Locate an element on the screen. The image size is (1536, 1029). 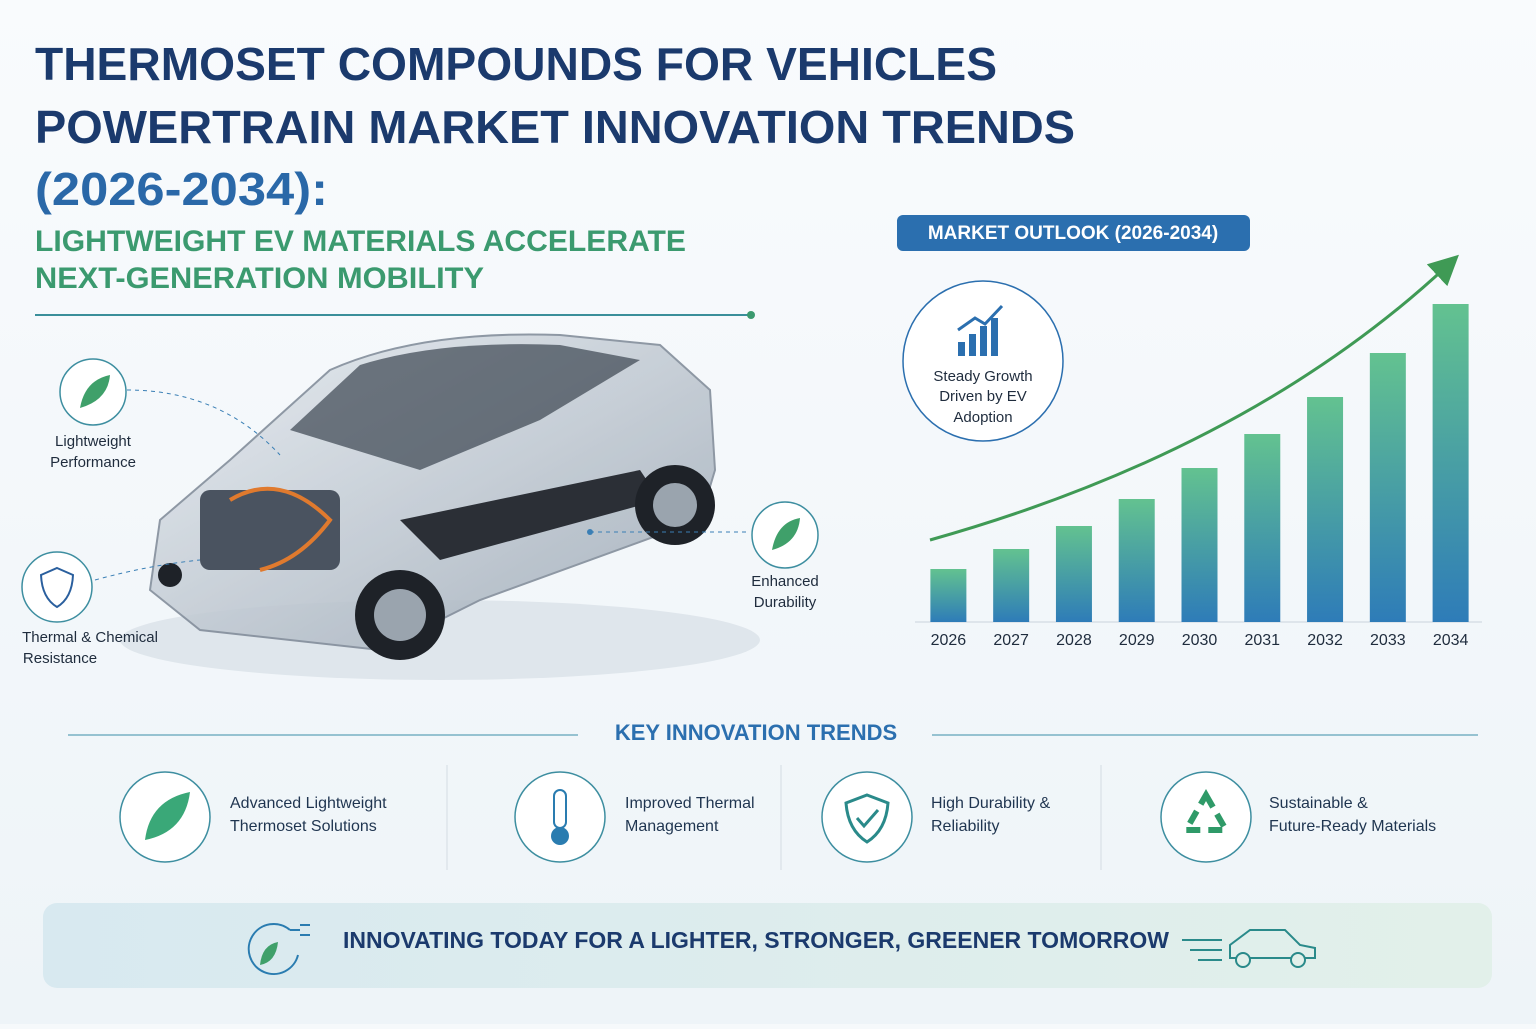
x-tick-label: 2034 is located at coordinates (1451, 640).